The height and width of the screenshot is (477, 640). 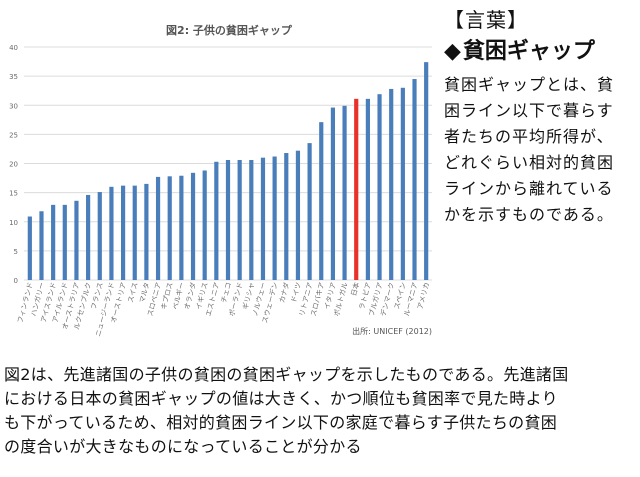 I want to click on y-tick-label: 20, so click(x=13, y=165).